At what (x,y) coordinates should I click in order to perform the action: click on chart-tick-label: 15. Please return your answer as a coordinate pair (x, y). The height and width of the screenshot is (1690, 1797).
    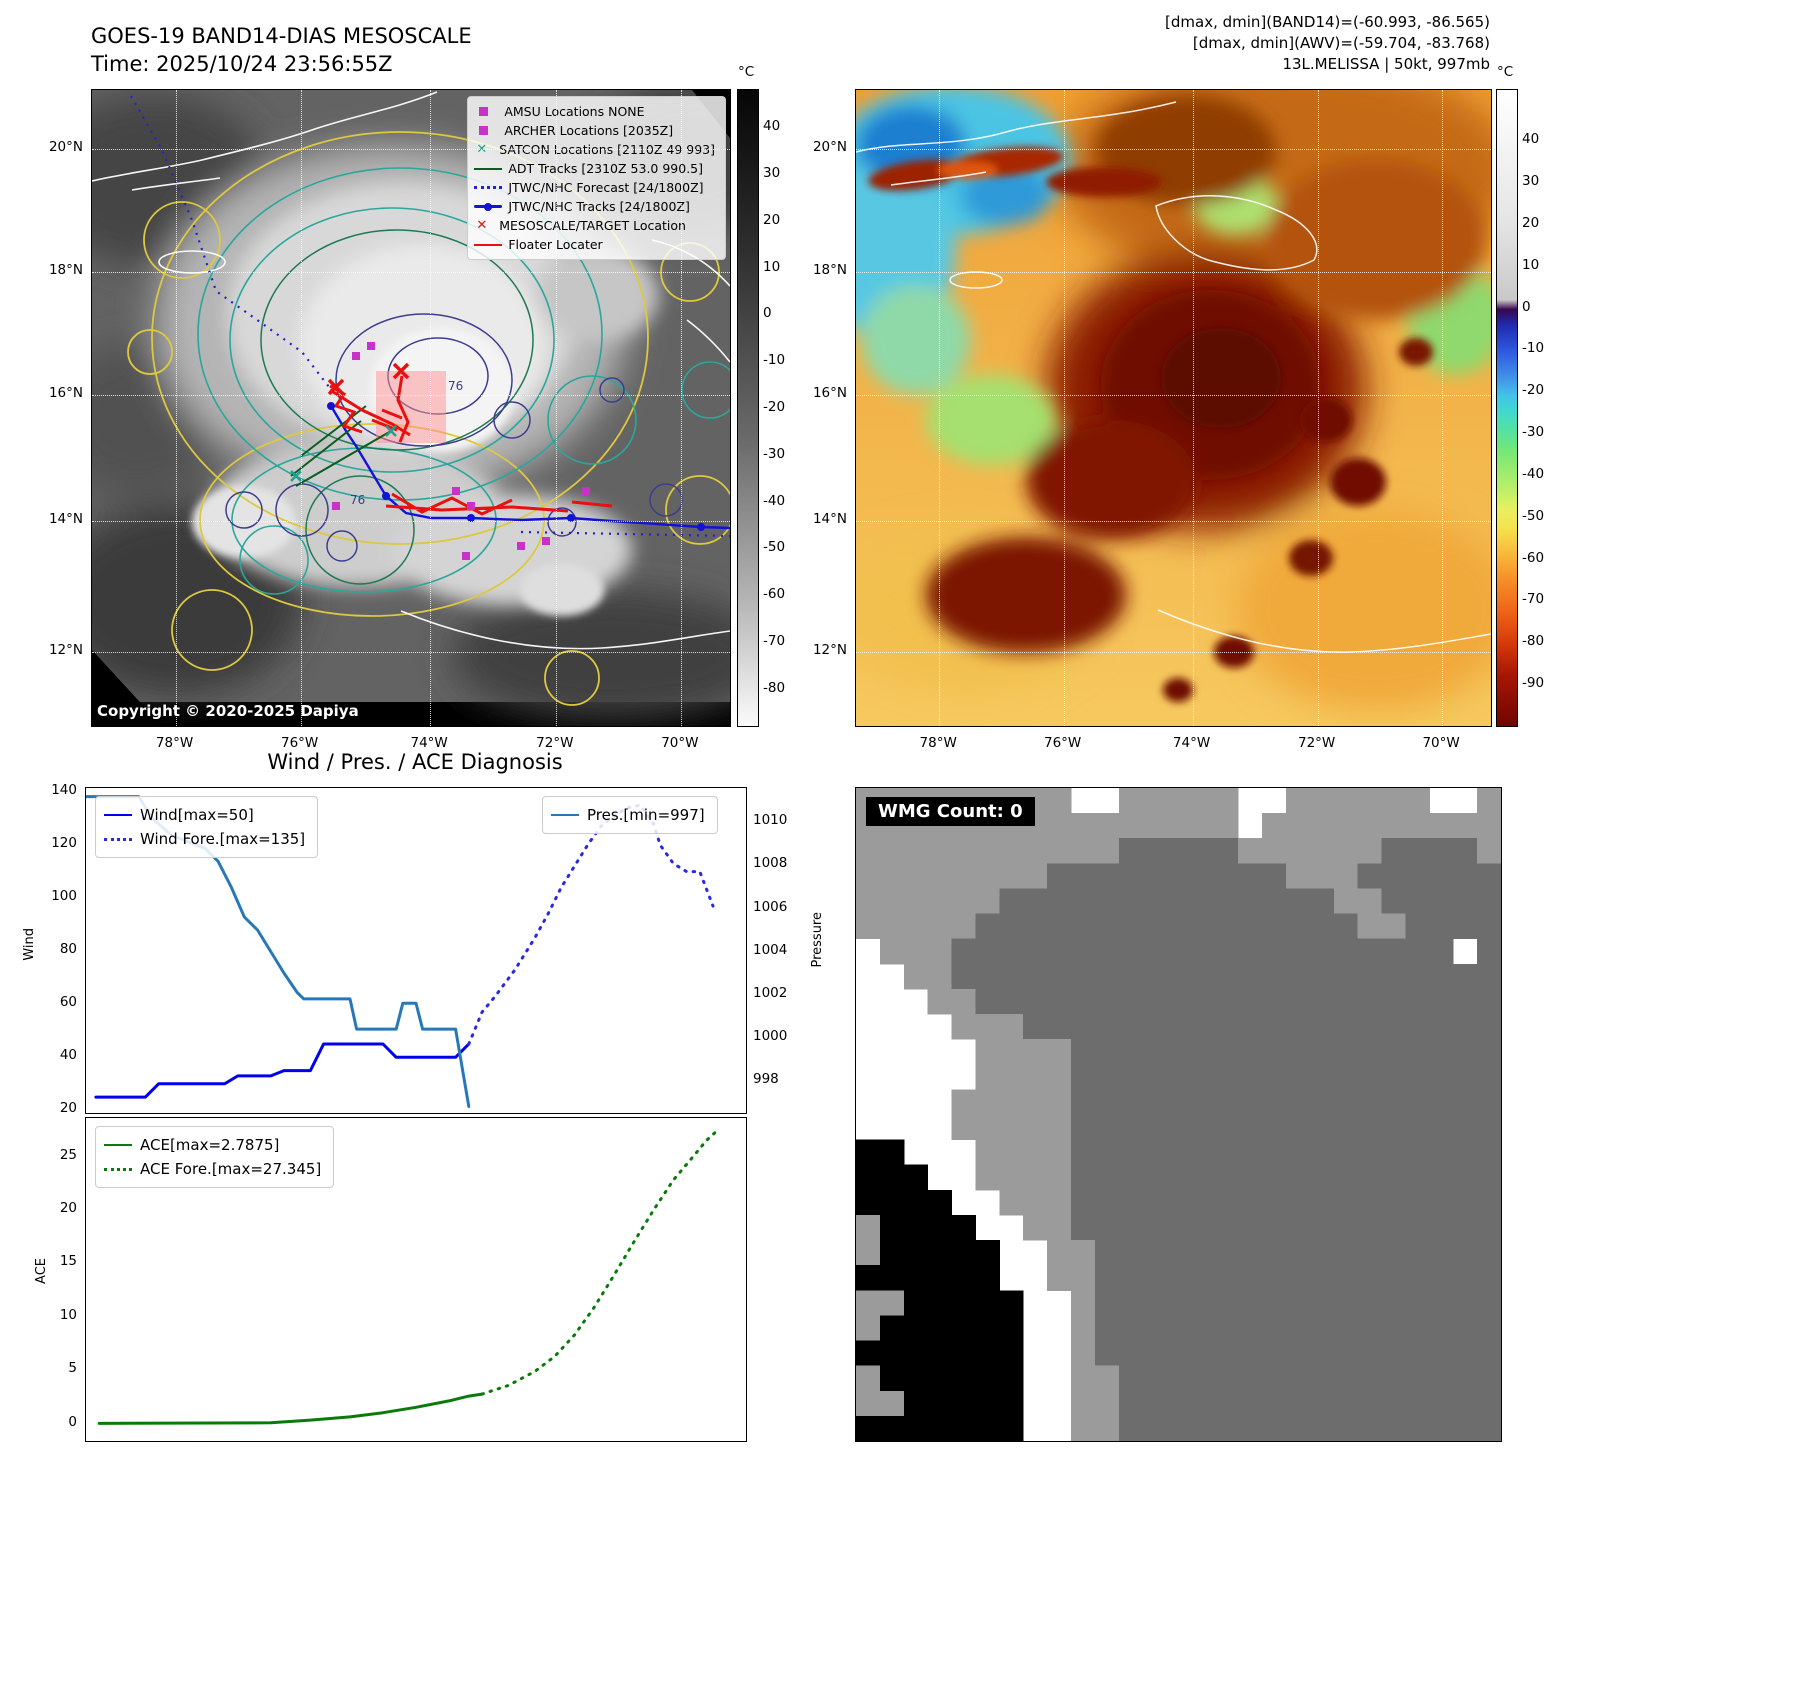
    Looking at the image, I should click on (68, 1261).